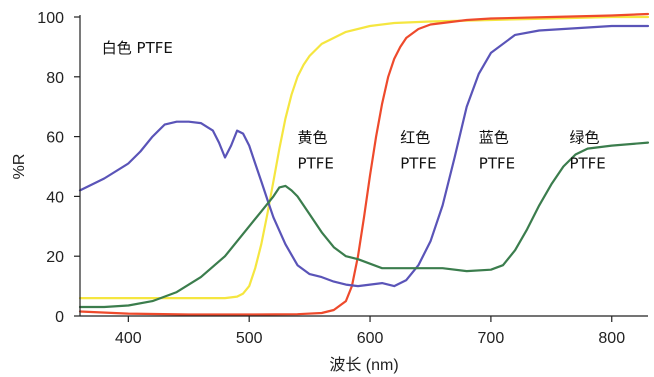  Describe the element at coordinates (50, 18) in the screenshot. I see `y-tick-label: 100` at that location.